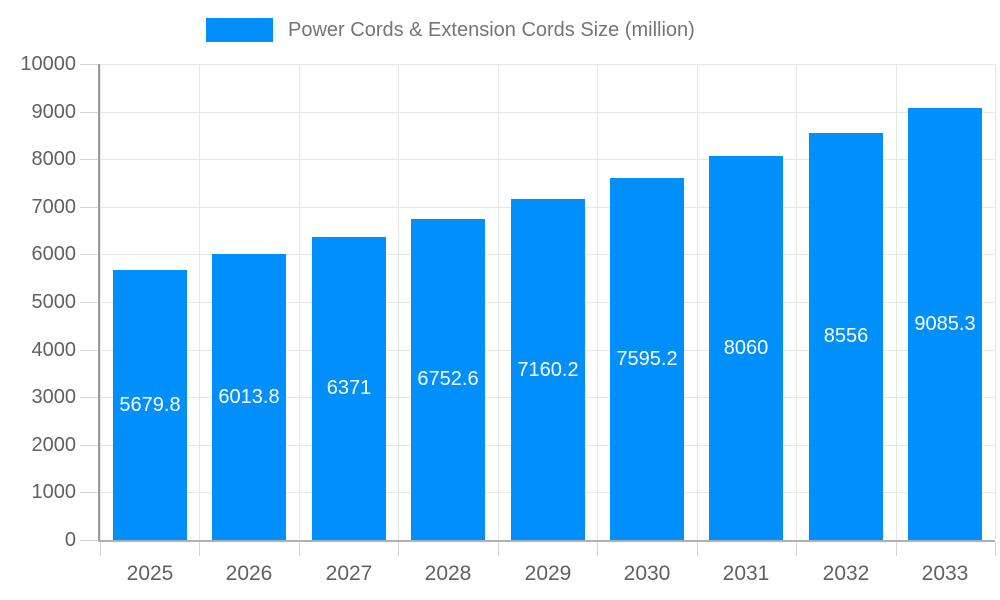 The image size is (1000, 600). I want to click on bar-value-label: 8060, so click(746, 348).